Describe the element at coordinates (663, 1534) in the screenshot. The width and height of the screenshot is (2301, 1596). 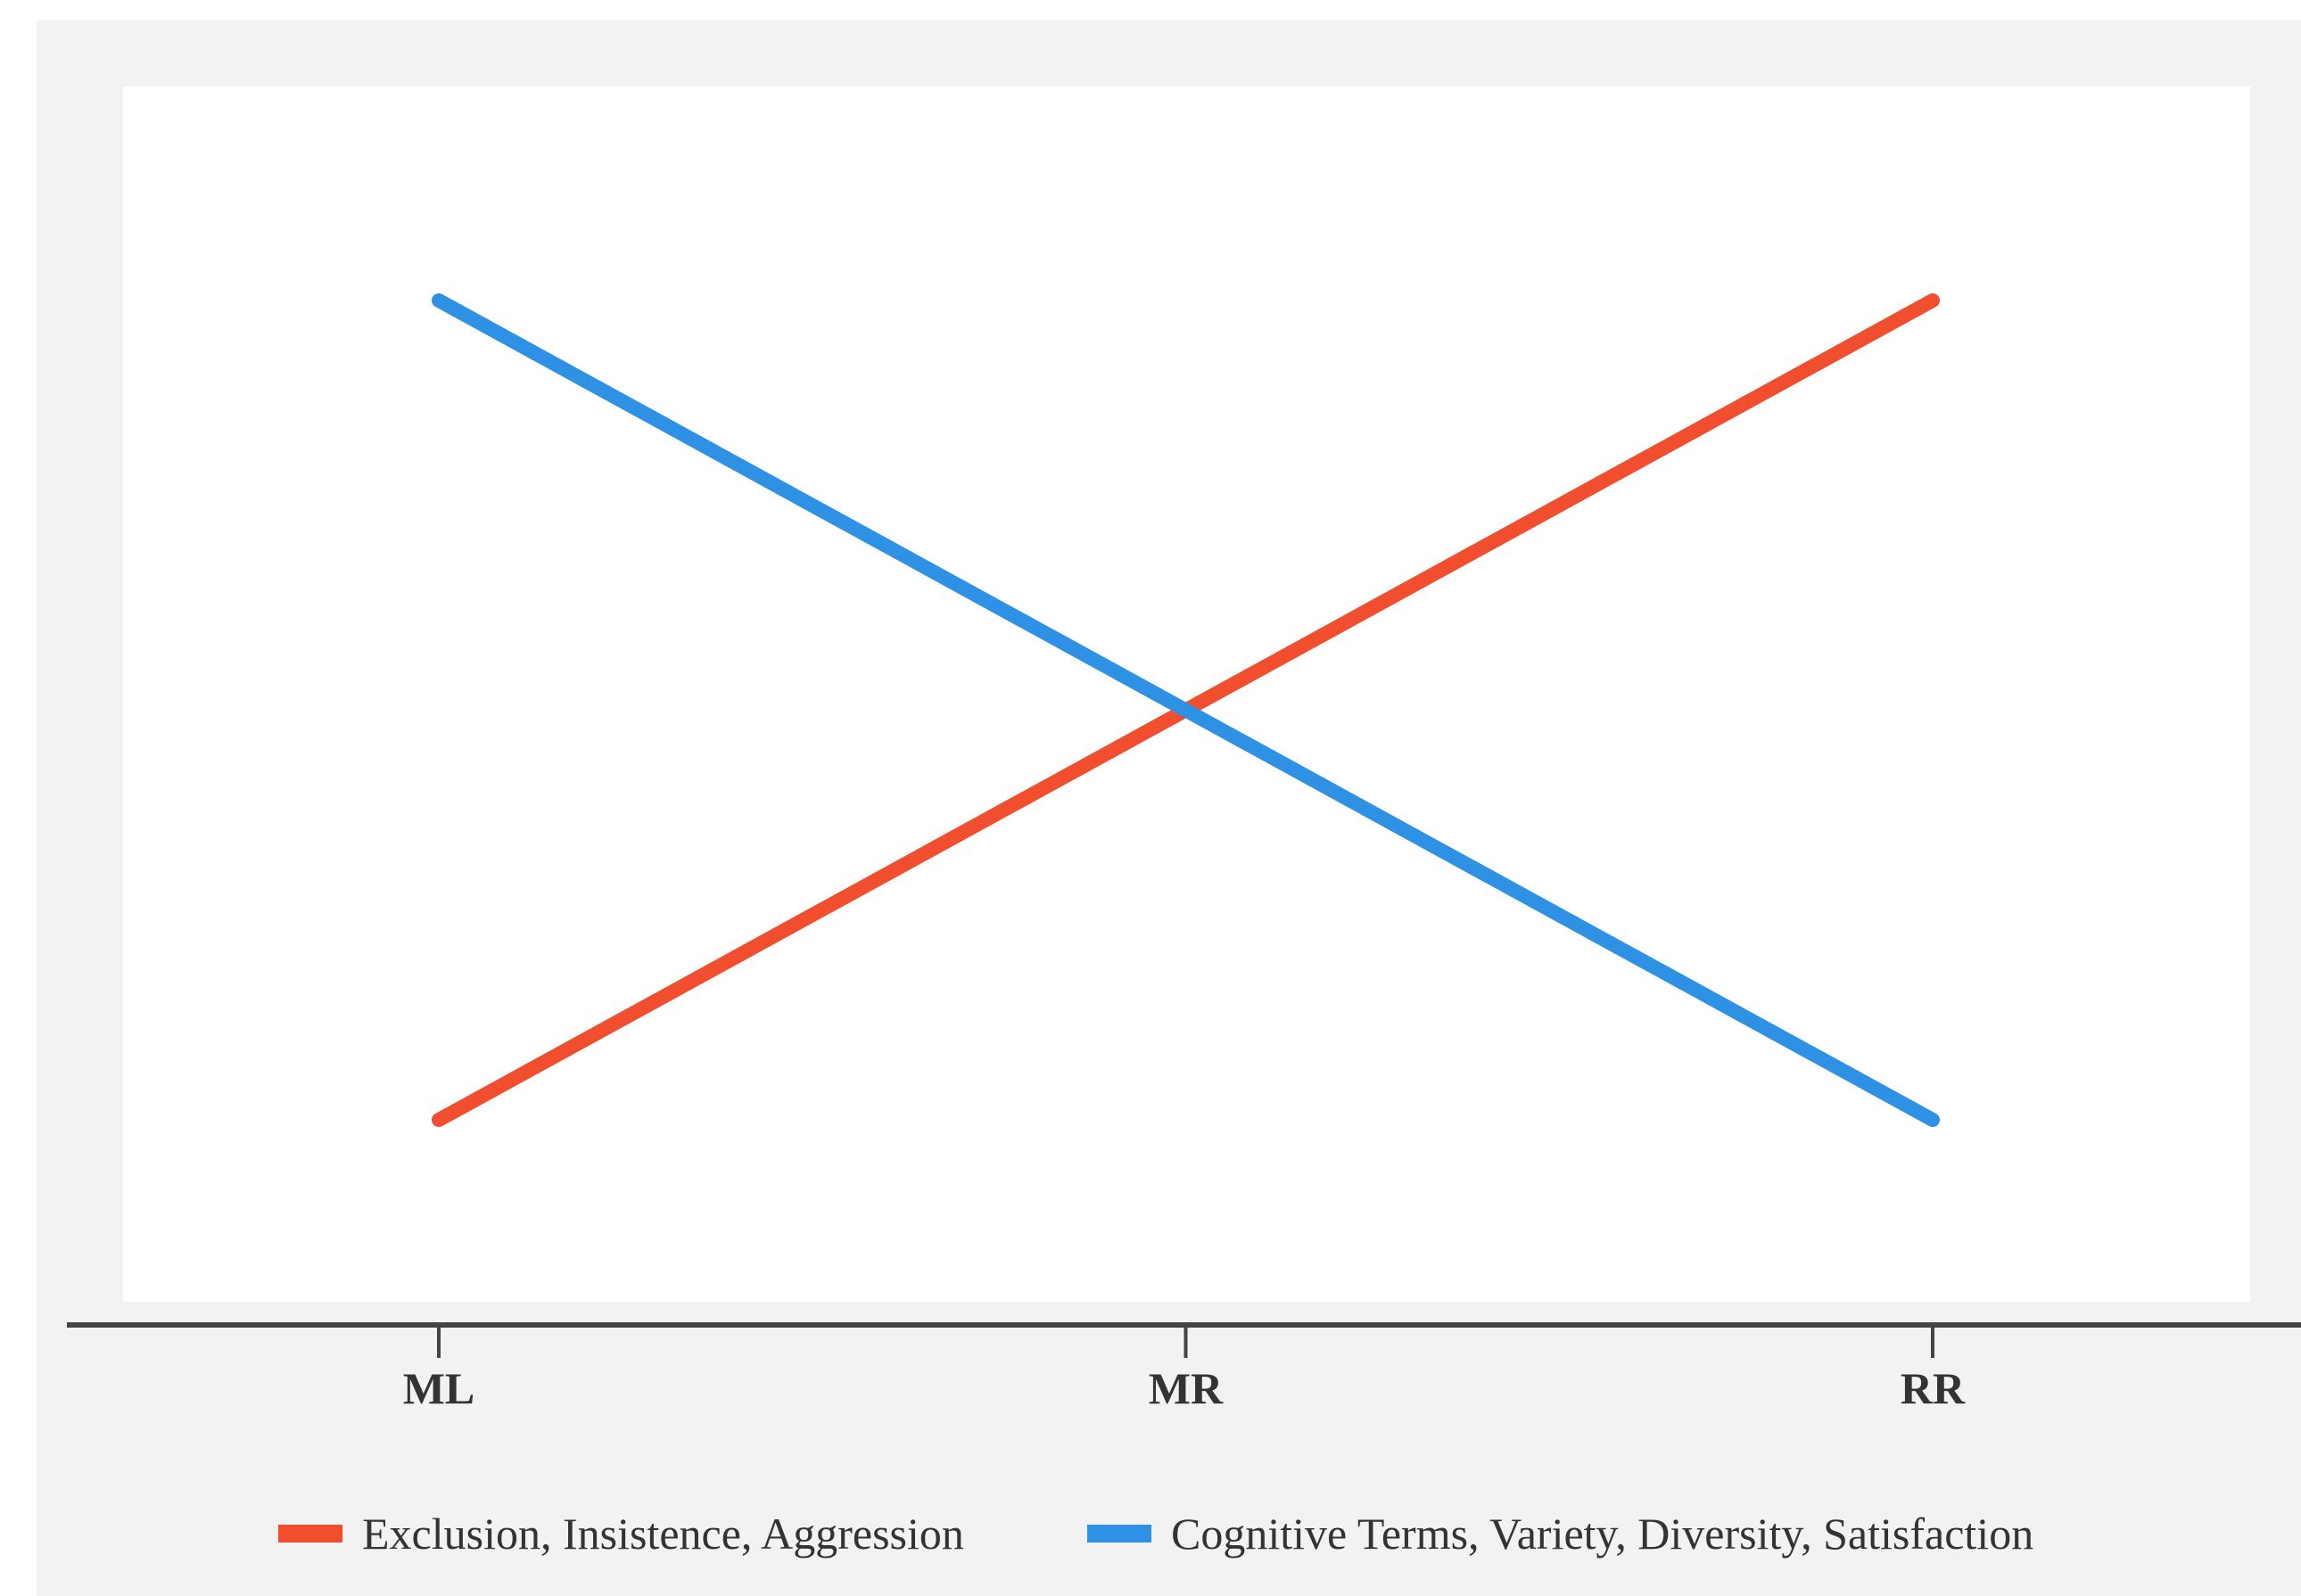
I see `legend-label-1: Exclusion, Insistence, Aggression` at that location.